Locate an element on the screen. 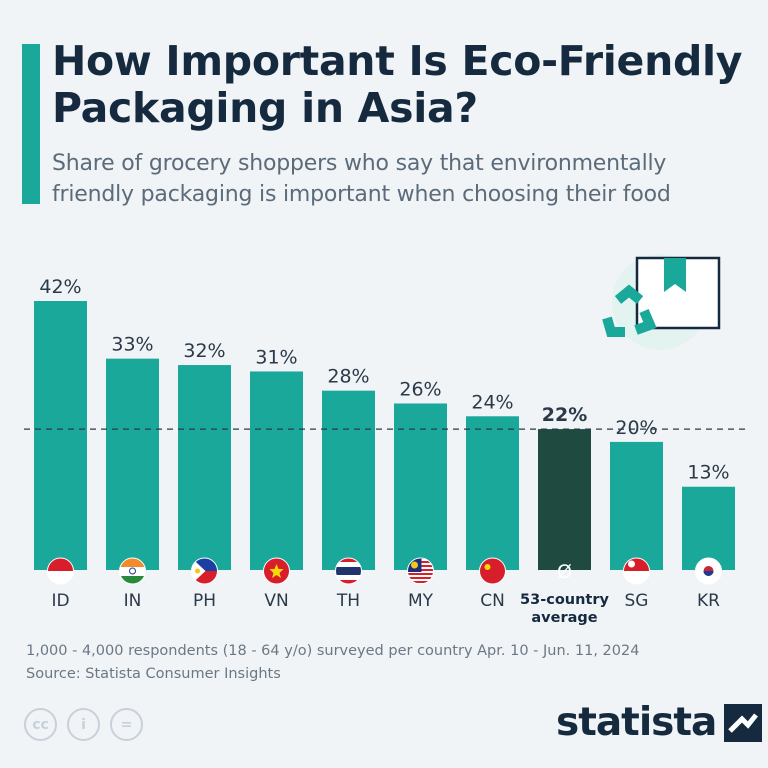 The image size is (768, 768). license-icons: cc i = is located at coordinates (83, 724).